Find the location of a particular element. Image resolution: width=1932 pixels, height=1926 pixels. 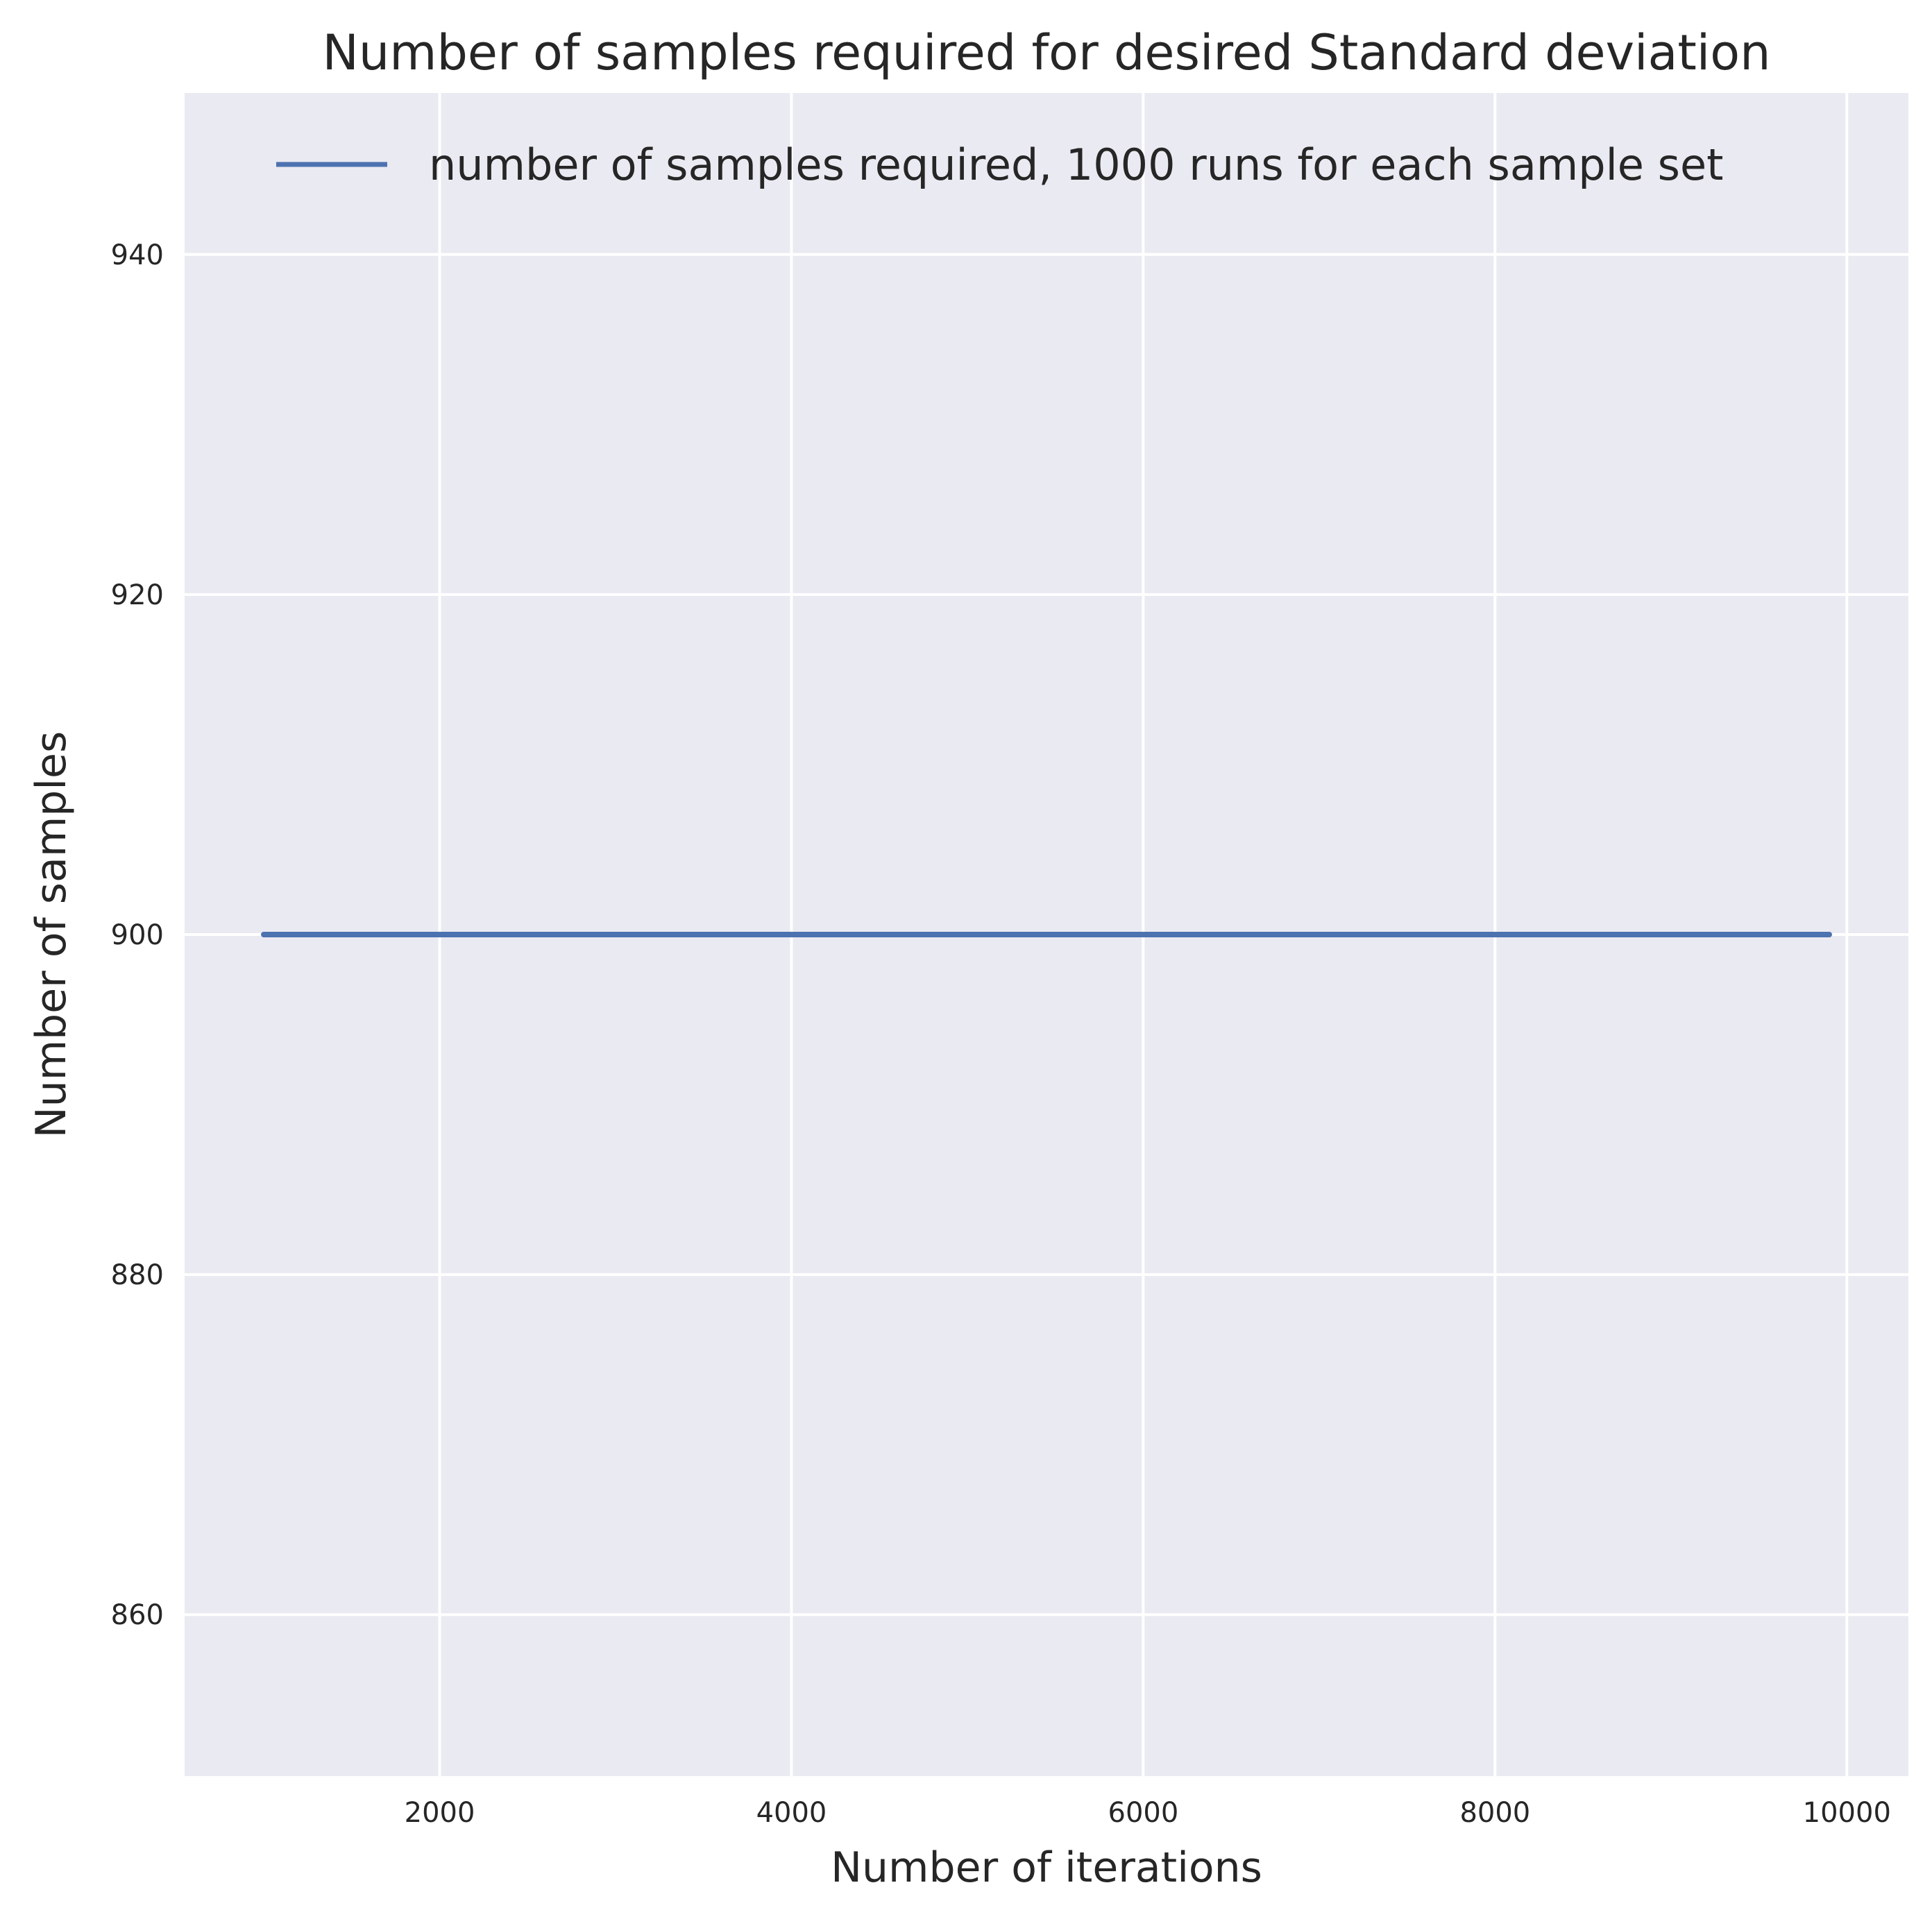

x-tick-label: 2000 is located at coordinates (440, 1813).